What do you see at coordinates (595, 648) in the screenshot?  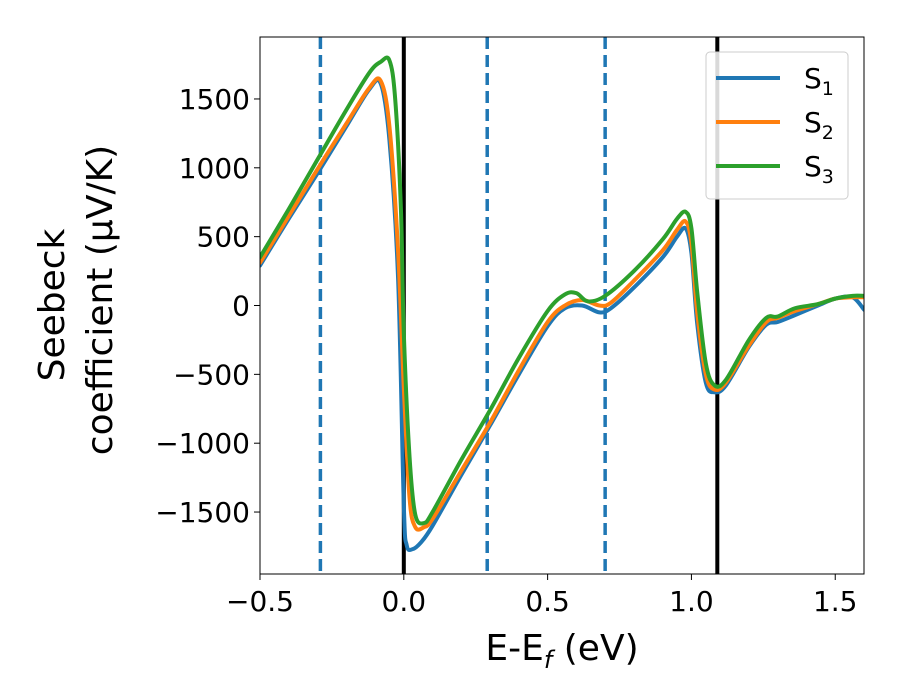 I see `x-axis-title-suffix: (eV)` at bounding box center [595, 648].